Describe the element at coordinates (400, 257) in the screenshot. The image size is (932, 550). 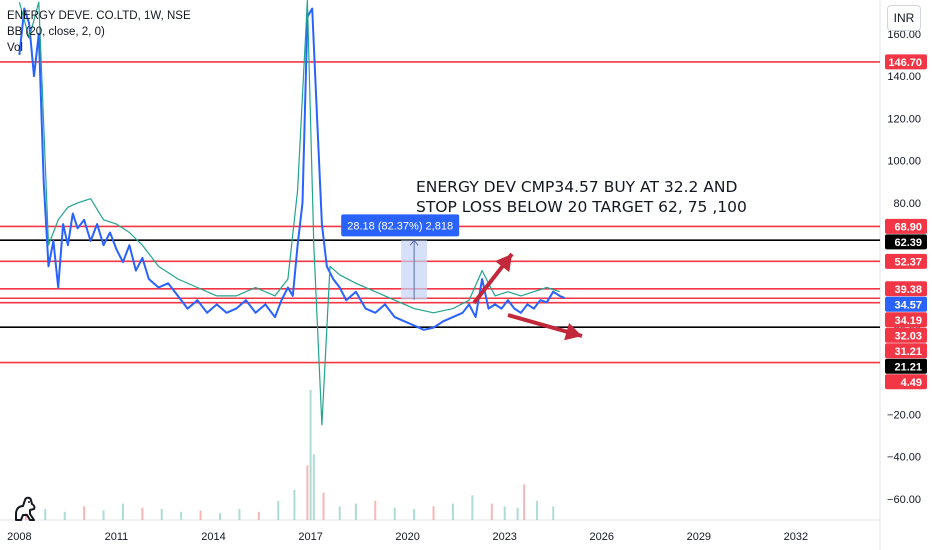
I see `price-range-measure: 28.18 (82.37%) 2,818` at that location.